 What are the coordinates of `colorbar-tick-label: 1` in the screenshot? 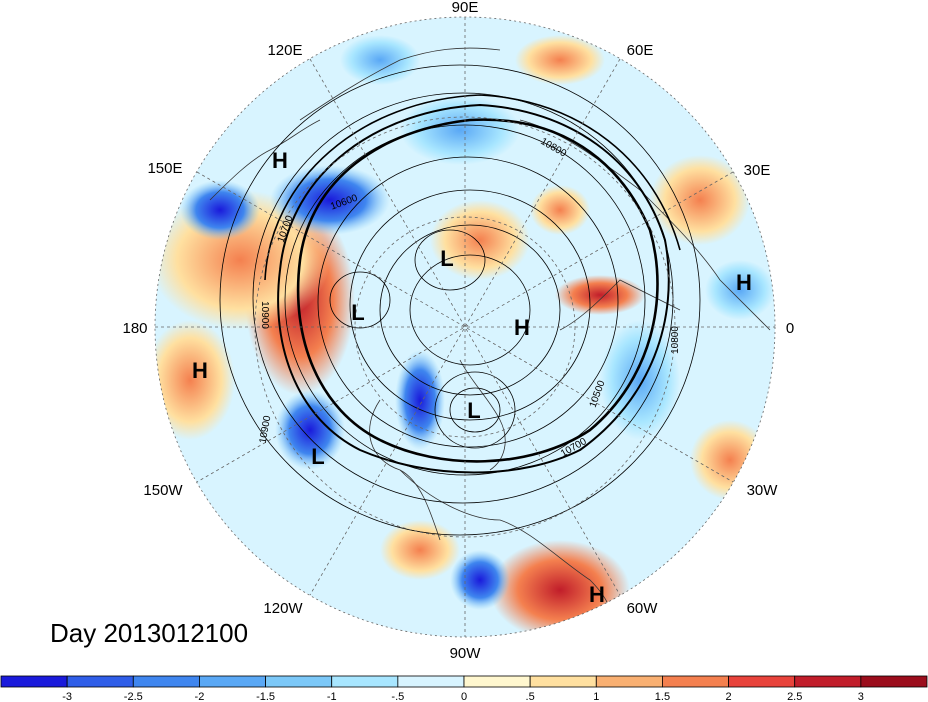 It's located at (596, 696).